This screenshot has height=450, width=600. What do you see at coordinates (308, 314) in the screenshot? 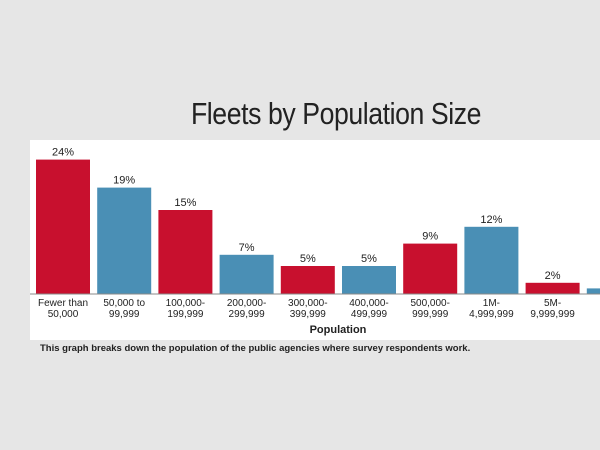
I see `x-tick-label: 399,999` at bounding box center [308, 314].